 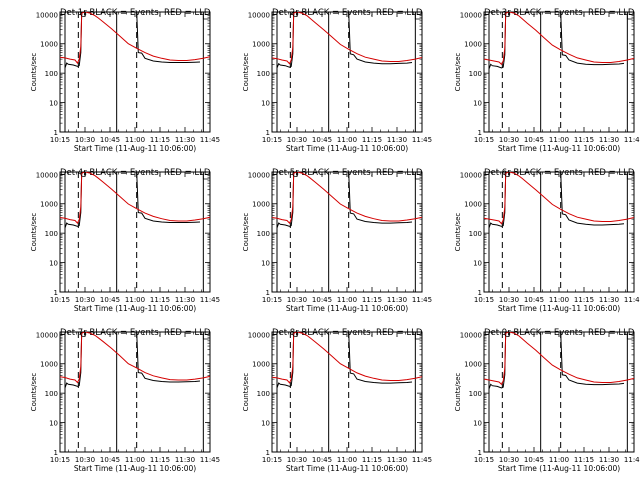 What do you see at coordinates (347, 333) in the screenshot?
I see `panel-title: Det 8r BLACK = Events, RED = LLD` at bounding box center [347, 333].